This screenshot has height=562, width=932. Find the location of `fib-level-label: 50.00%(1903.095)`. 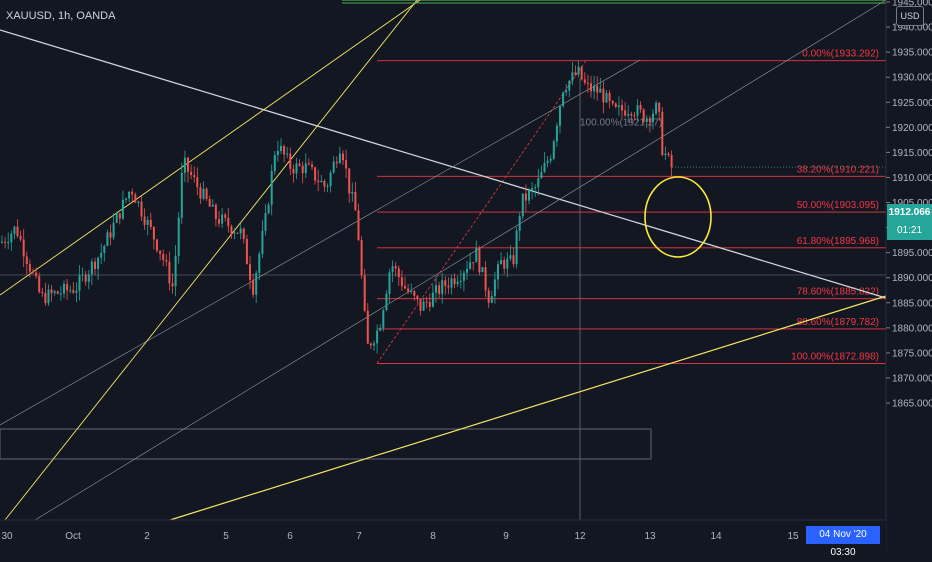

fib-level-label: 50.00%(1903.095) is located at coordinates (838, 205).